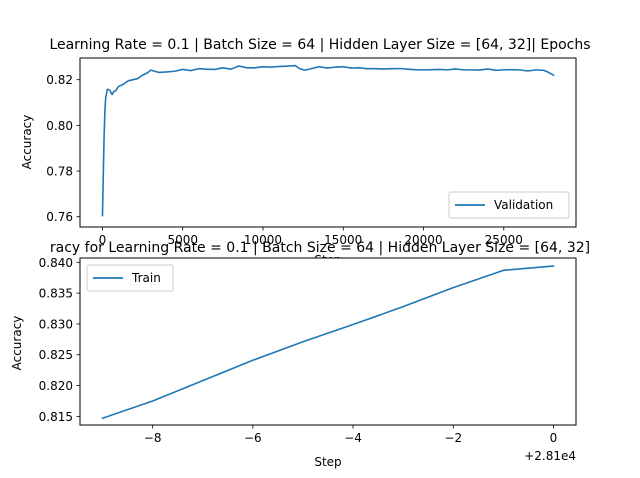 The width and height of the screenshot is (640, 478). Describe the element at coordinates (353, 438) in the screenshot. I see `x-tick-label: −4` at that location.